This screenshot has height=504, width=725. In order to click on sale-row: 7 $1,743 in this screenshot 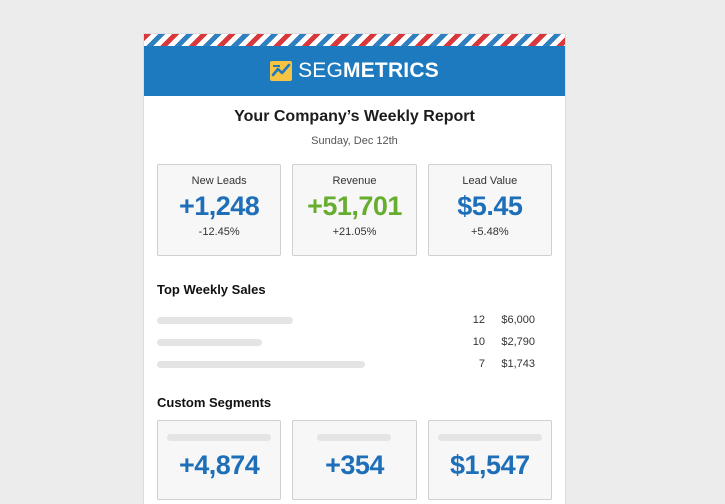, I will do `click(354, 364)`.